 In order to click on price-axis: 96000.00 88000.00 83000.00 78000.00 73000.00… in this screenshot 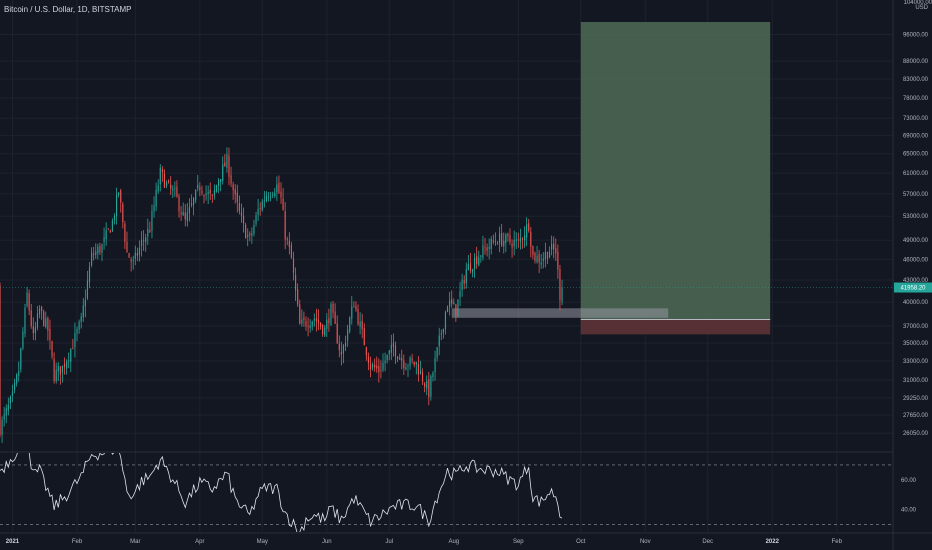, I will do `click(910, 275)`.